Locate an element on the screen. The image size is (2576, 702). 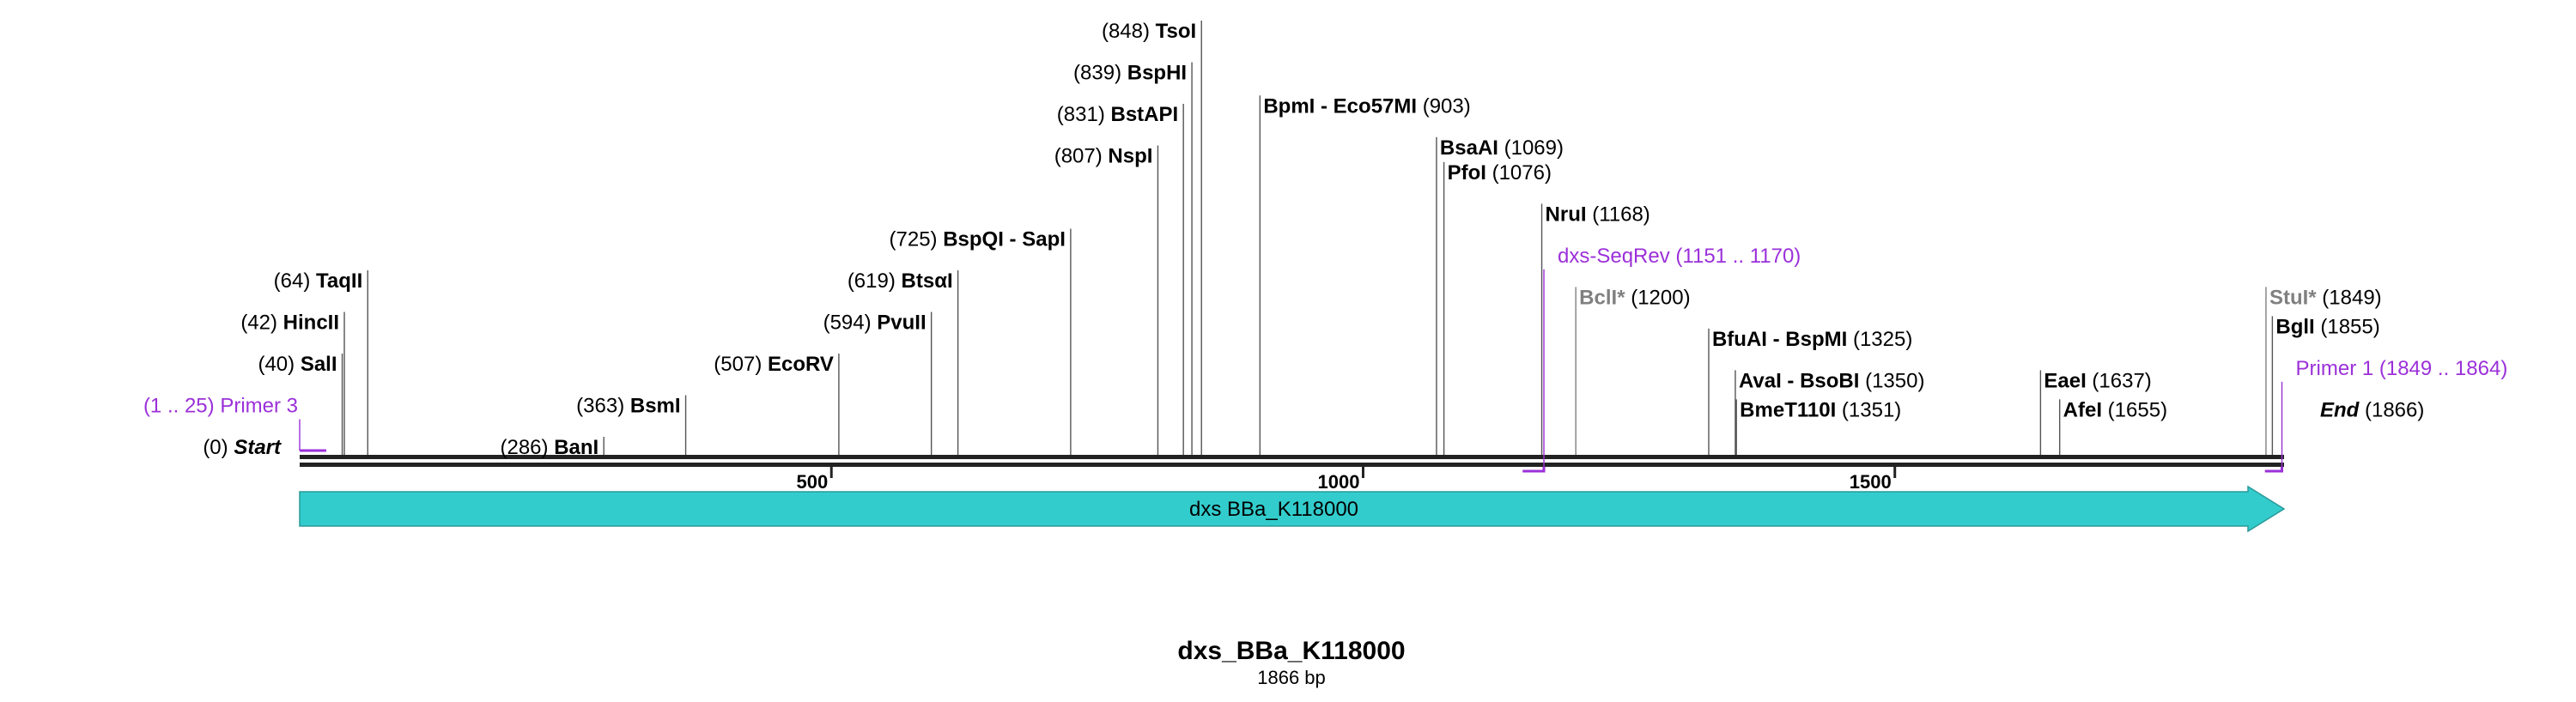
site-position: (0) is located at coordinates (218, 447).